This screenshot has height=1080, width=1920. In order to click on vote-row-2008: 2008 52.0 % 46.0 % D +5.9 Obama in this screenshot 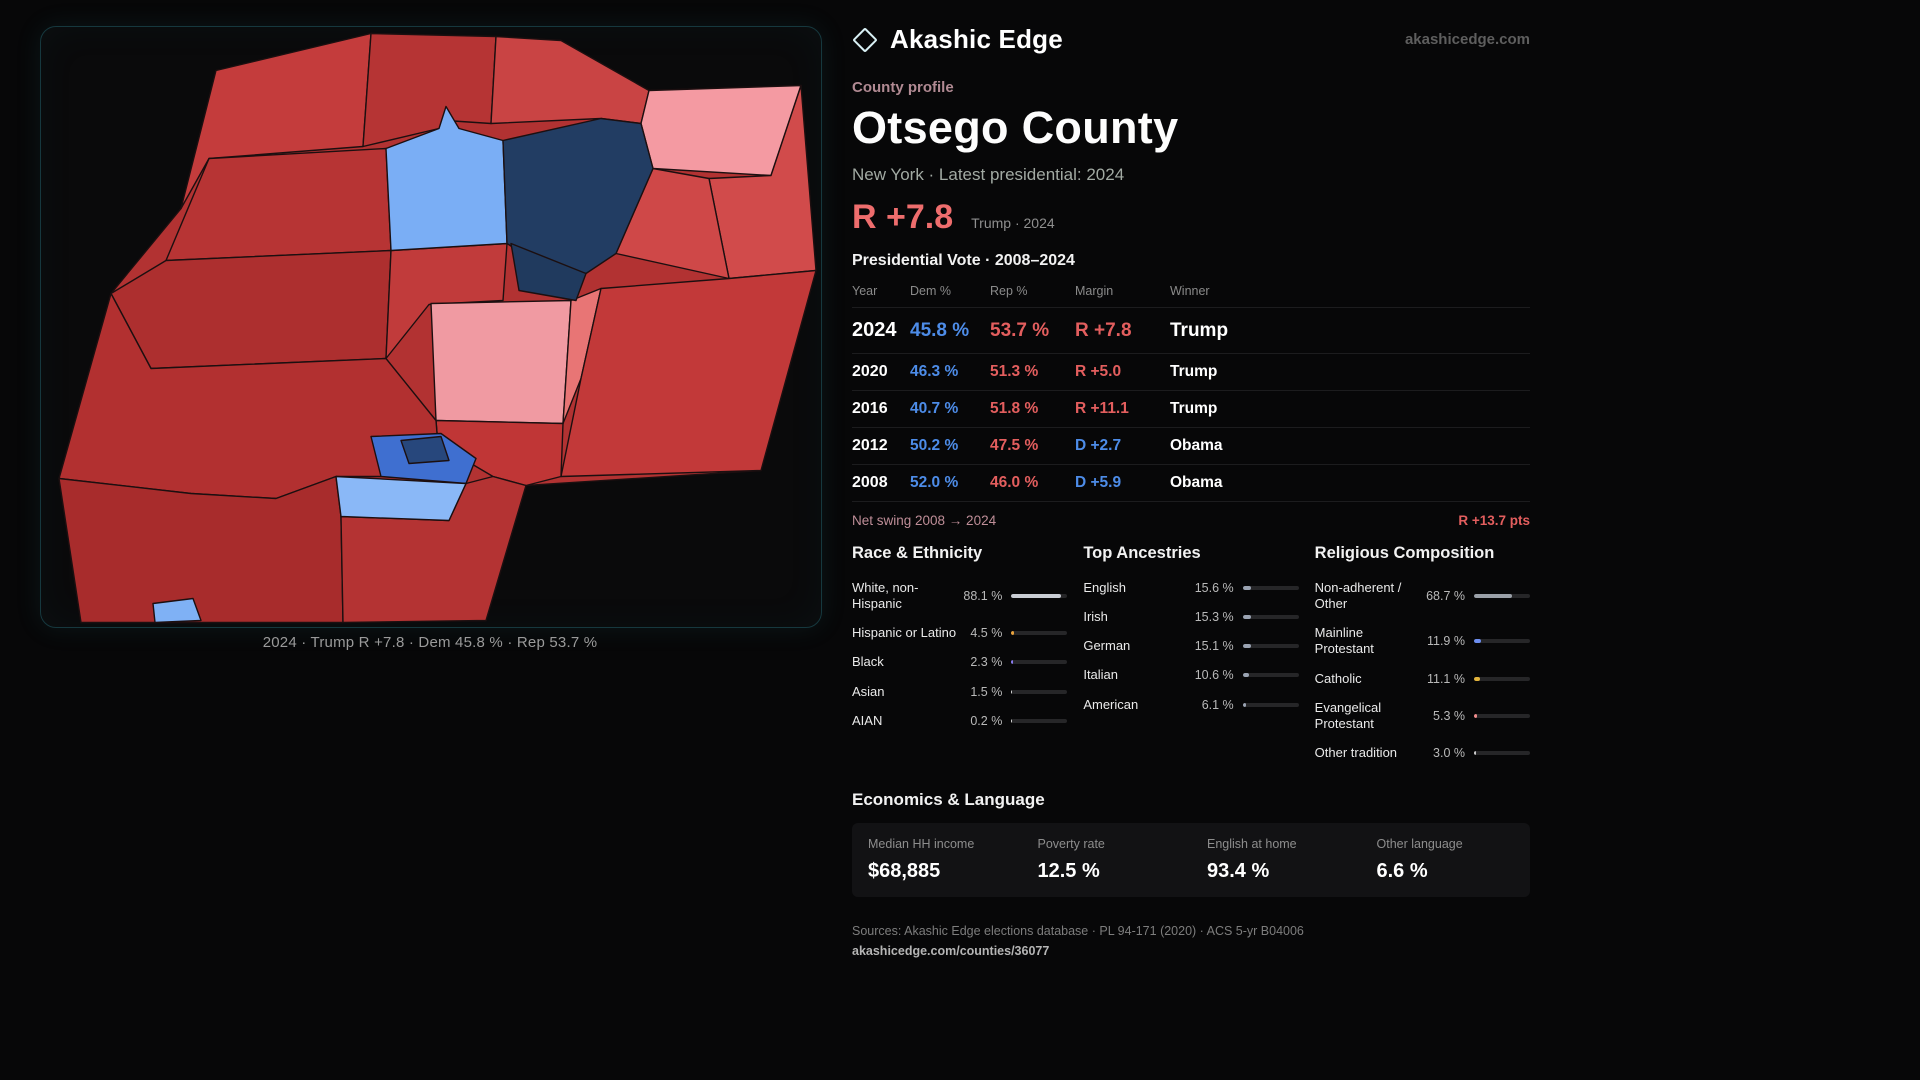, I will do `click(1191, 482)`.